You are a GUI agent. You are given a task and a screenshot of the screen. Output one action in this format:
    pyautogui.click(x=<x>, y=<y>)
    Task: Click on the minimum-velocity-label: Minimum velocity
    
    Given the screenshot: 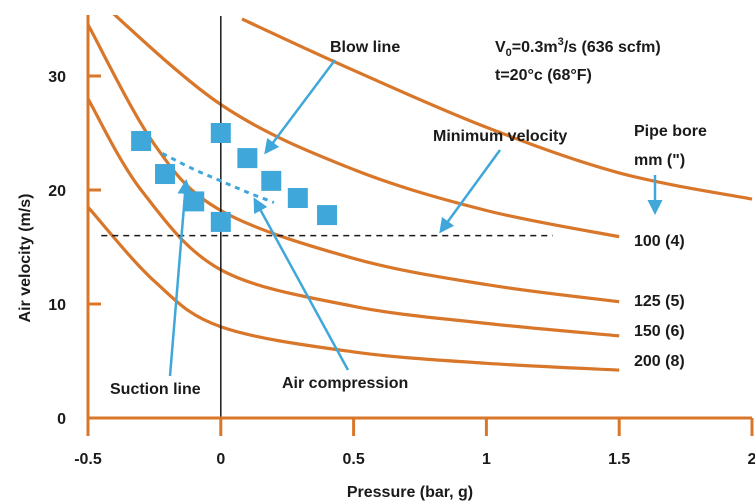 What is the action you would take?
    pyautogui.click(x=500, y=136)
    